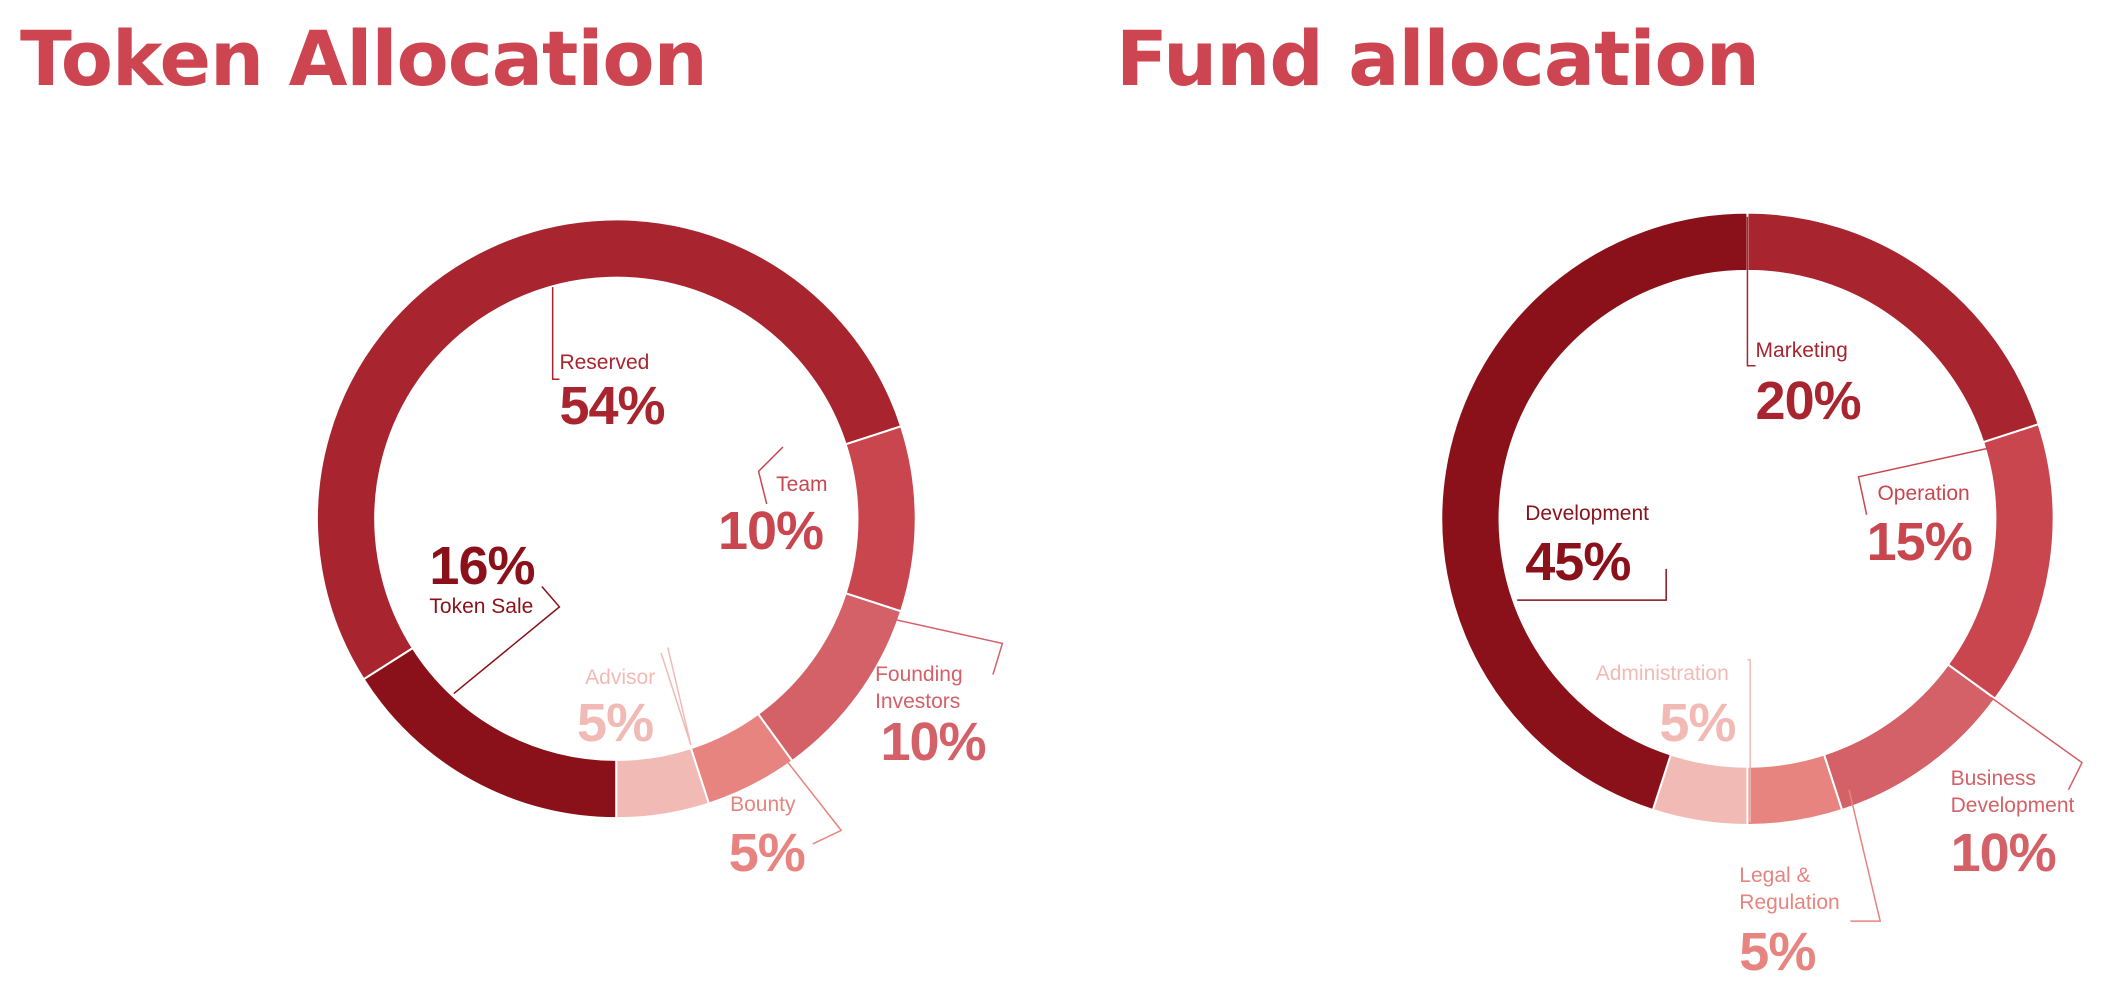 Image resolution: width=2124 pixels, height=997 pixels. I want to click on value-label: 20%, so click(1808, 400).